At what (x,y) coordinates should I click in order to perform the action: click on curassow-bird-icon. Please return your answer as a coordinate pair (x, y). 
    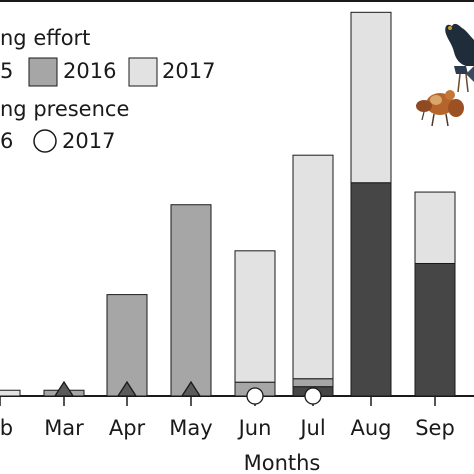
    Looking at the image, I should click on (459, 58).